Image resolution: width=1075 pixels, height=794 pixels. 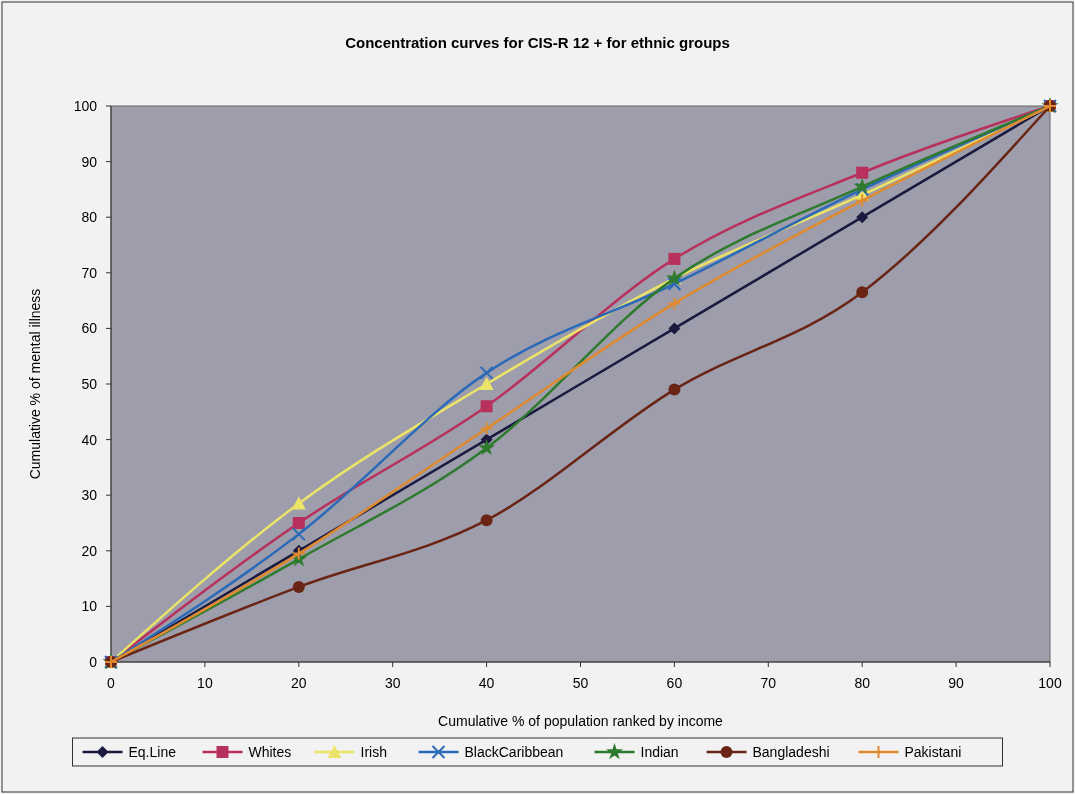 I want to click on x-tick-label: 10, so click(x=205, y=683).